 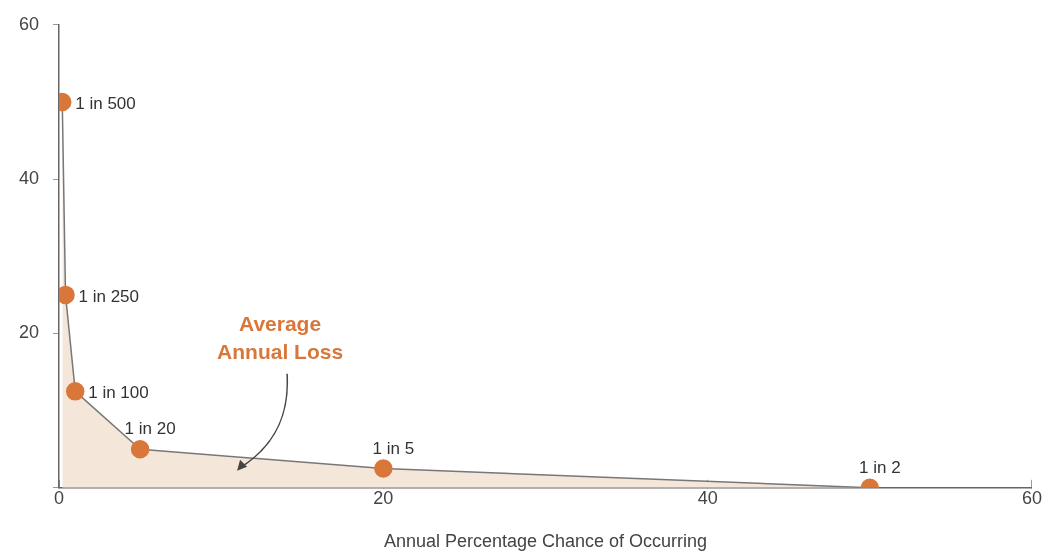 I want to click on x-tick-label: 20, so click(x=383, y=497).